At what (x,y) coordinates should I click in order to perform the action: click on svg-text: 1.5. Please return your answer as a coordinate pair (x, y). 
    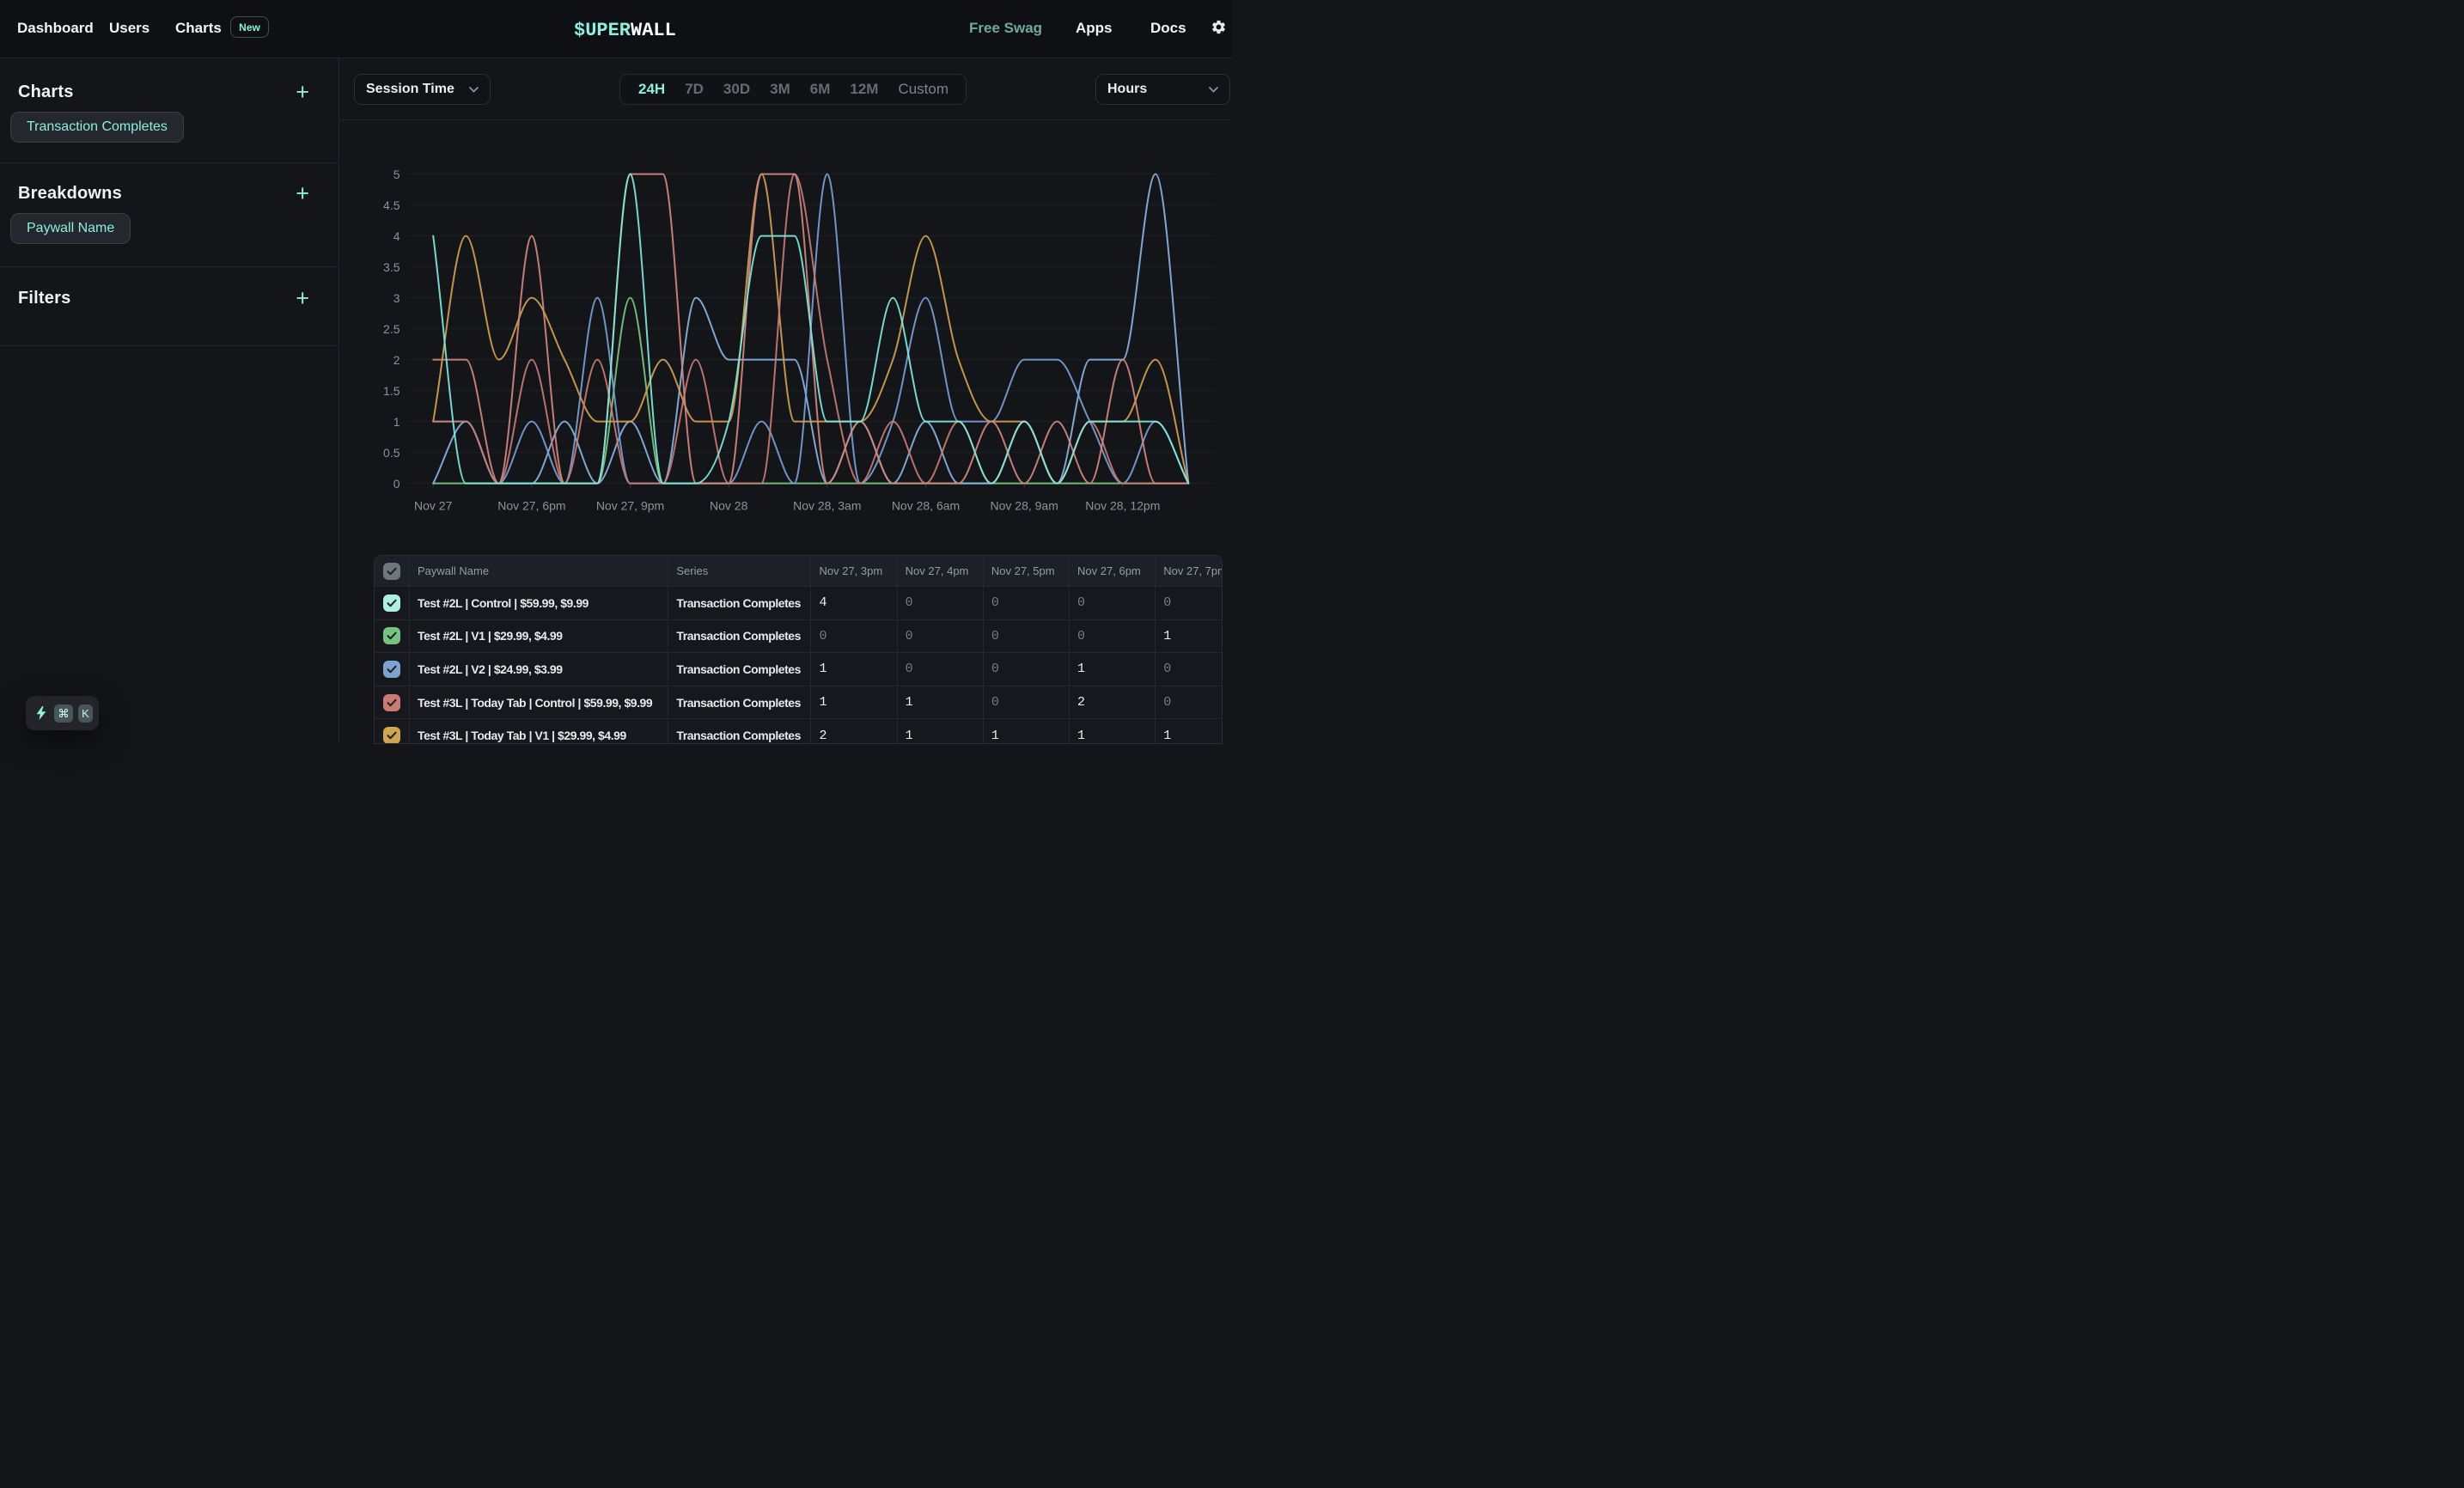
    Looking at the image, I should click on (391, 391).